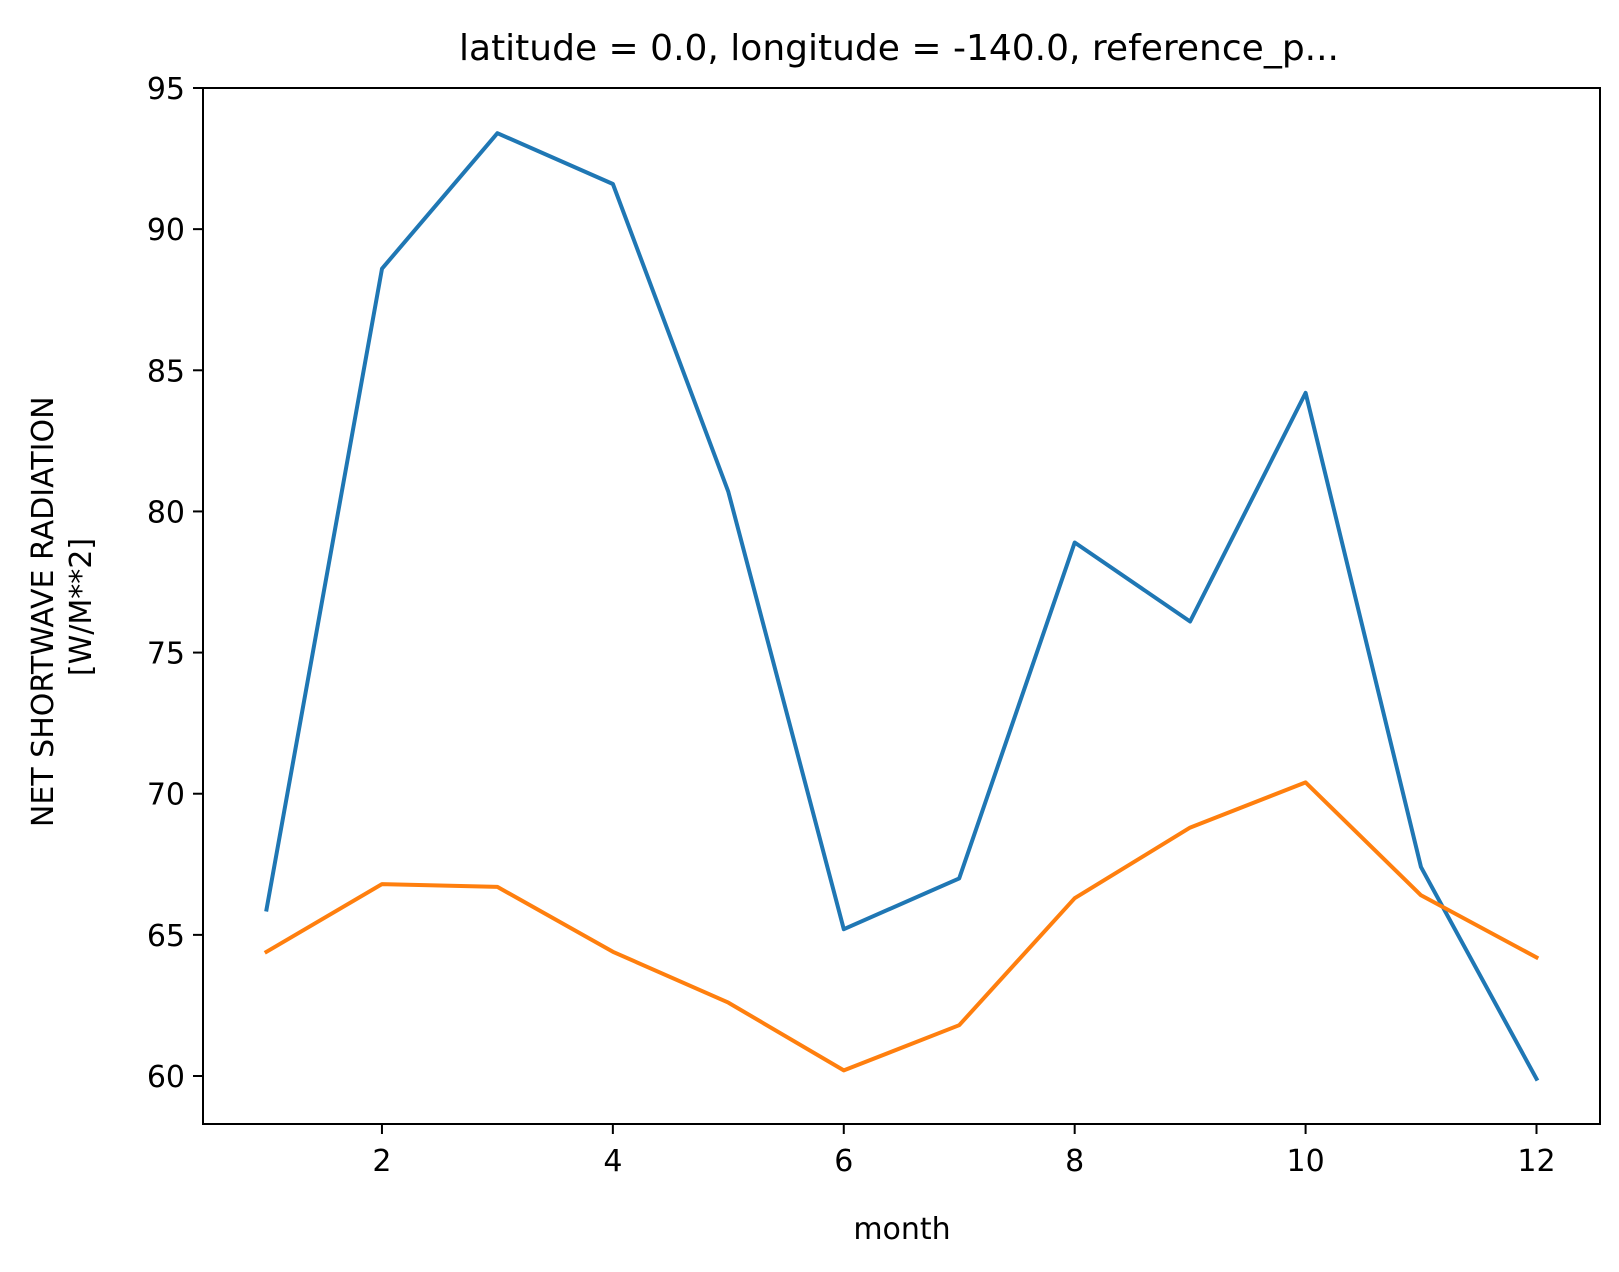 The image size is (1619, 1272). I want to click on y-tick-label: 75, so click(166, 654).